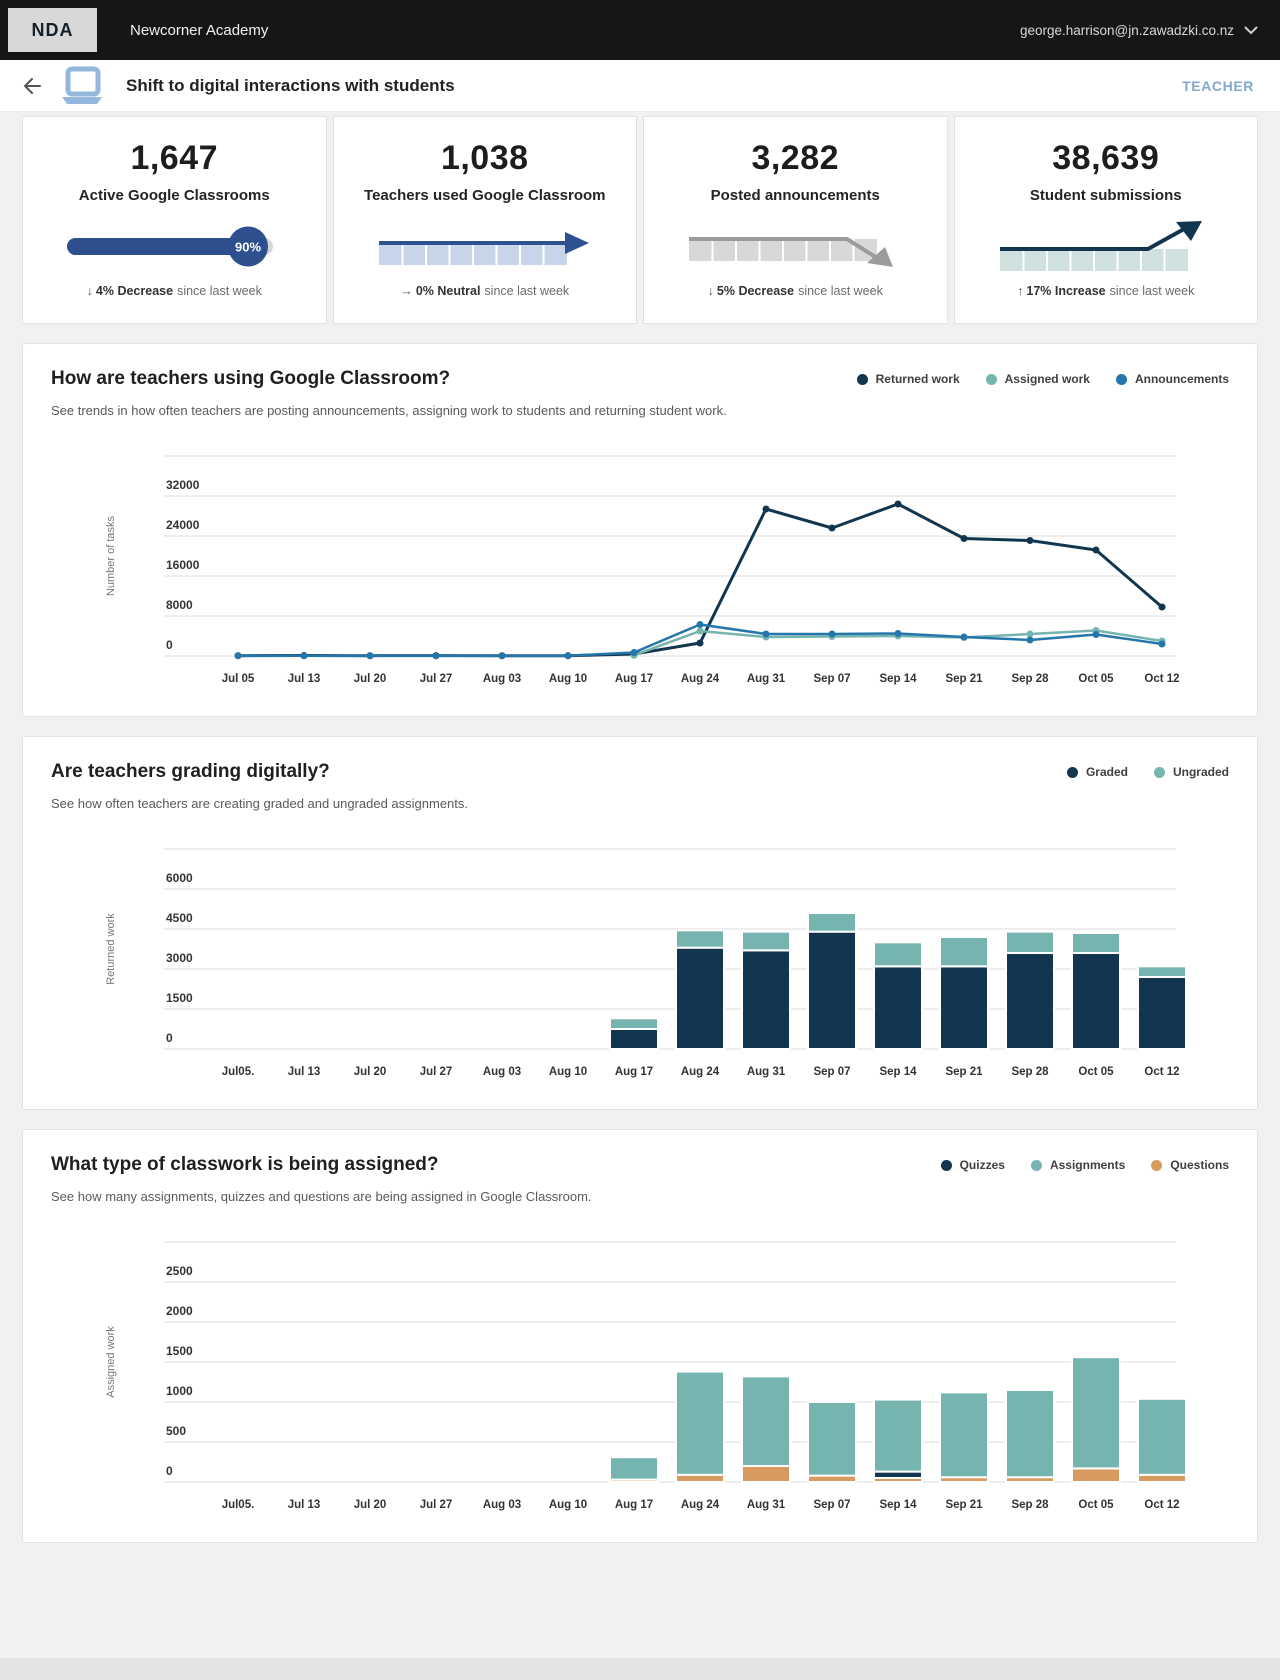  I want to click on legend-label: Announcements, so click(1181, 379).